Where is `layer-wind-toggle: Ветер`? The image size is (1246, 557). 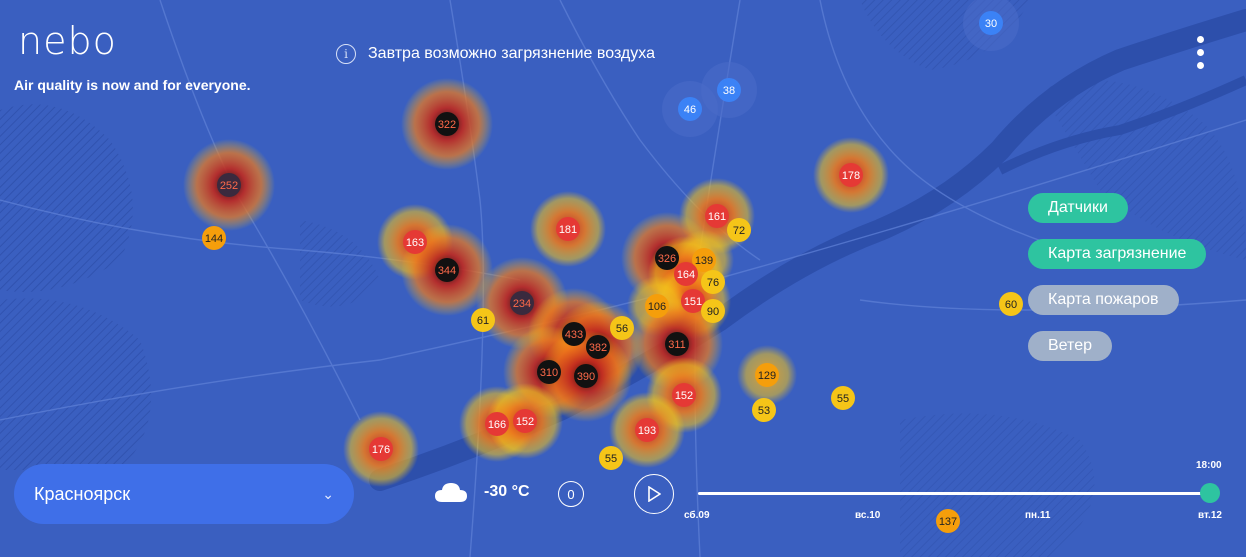
layer-wind-toggle: Ветер is located at coordinates (1070, 346).